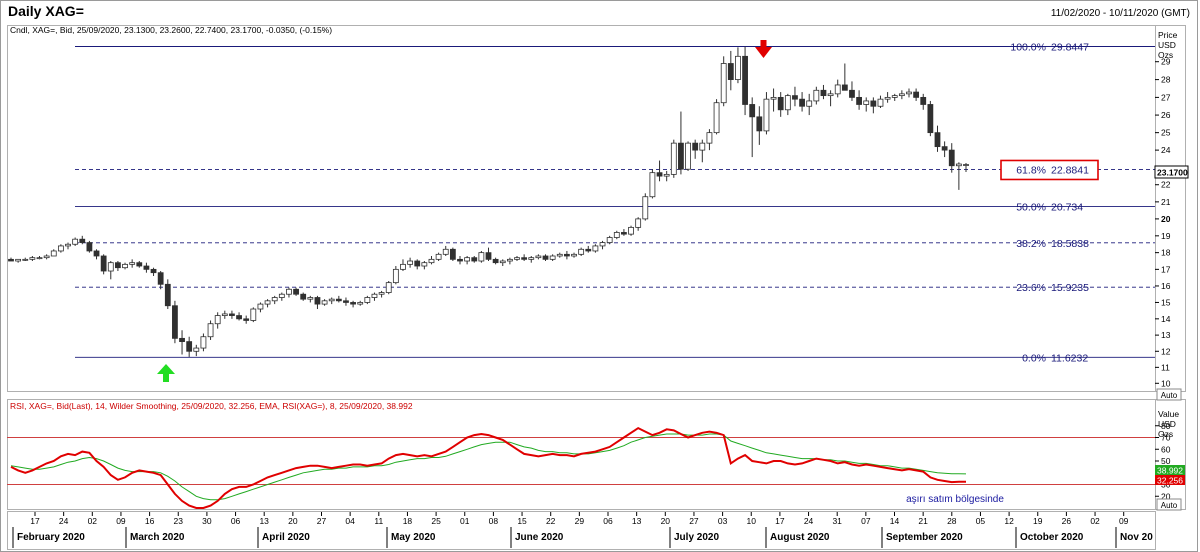 This screenshot has height=552, width=1200. Describe the element at coordinates (408, 521) in the screenshot. I see `day-tick-label: 18` at that location.